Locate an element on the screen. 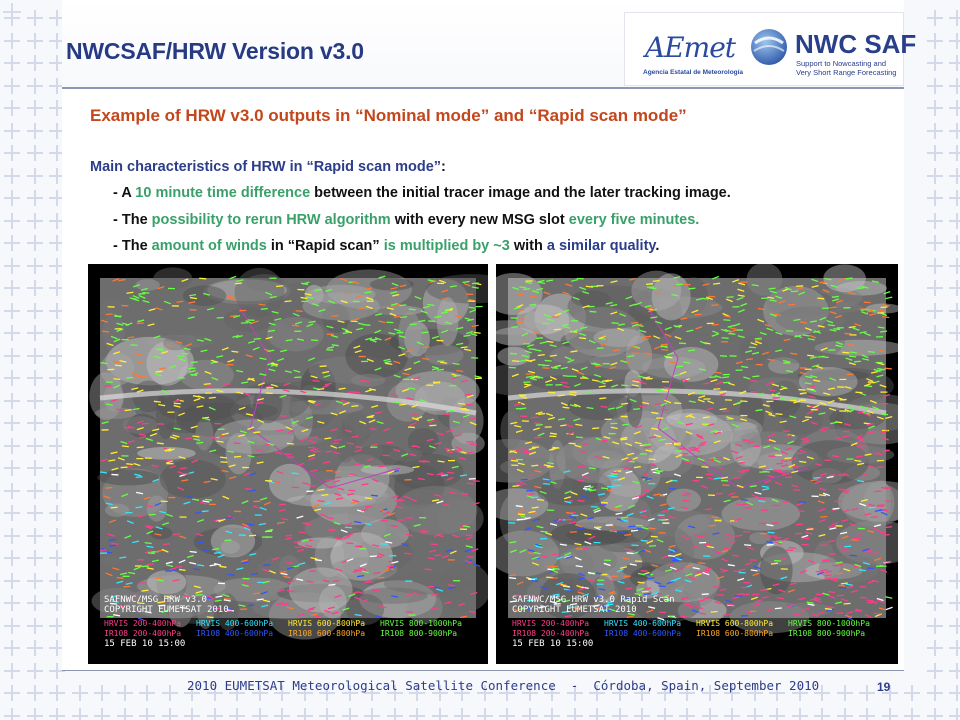 The image size is (960, 720). aemet-logo-text: AEmet is located at coordinates (690, 47).